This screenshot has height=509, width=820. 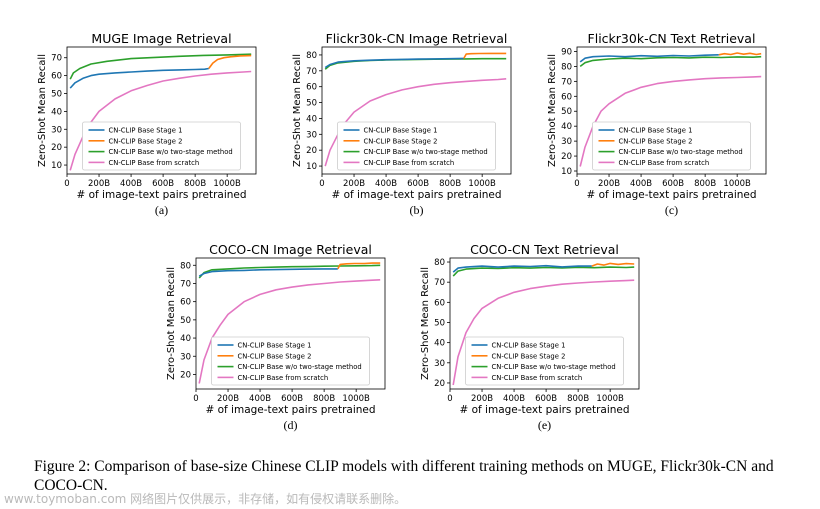 What do you see at coordinates (161, 210) in the screenshot?
I see `panel-label: (a)` at bounding box center [161, 210].